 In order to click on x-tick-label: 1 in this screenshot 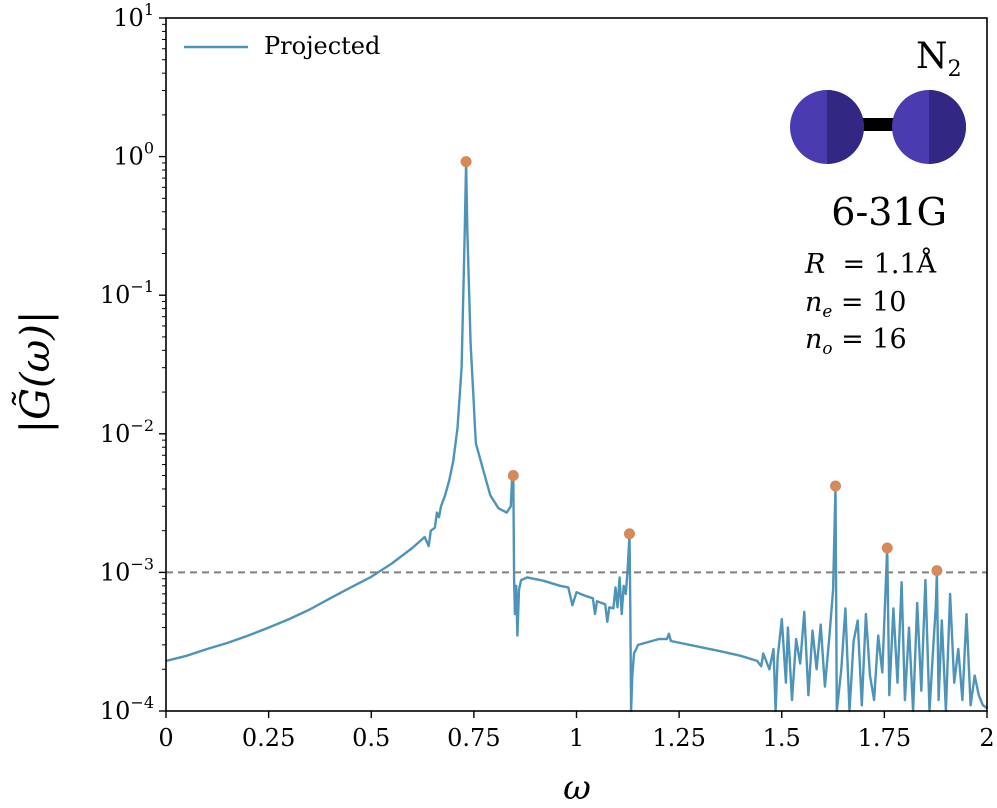, I will do `click(576, 738)`.